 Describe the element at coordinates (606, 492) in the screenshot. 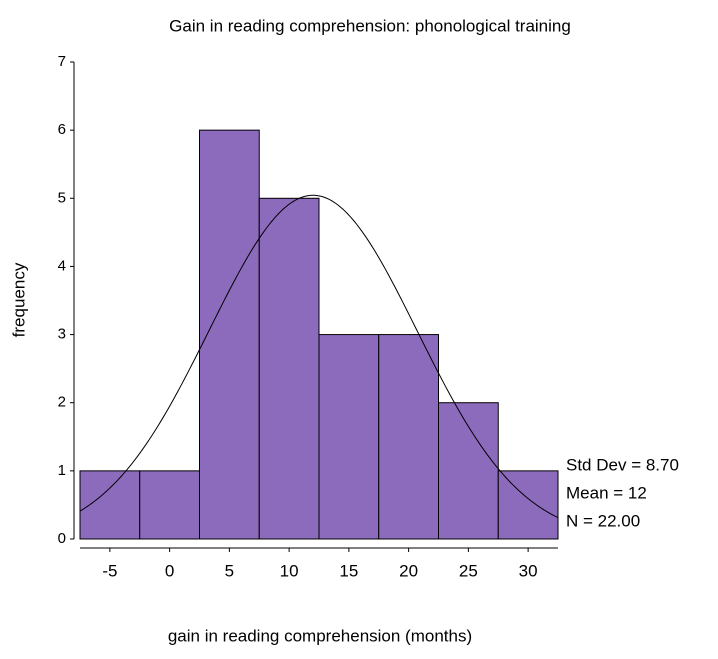

I see `stat-label: Mean = 12` at that location.